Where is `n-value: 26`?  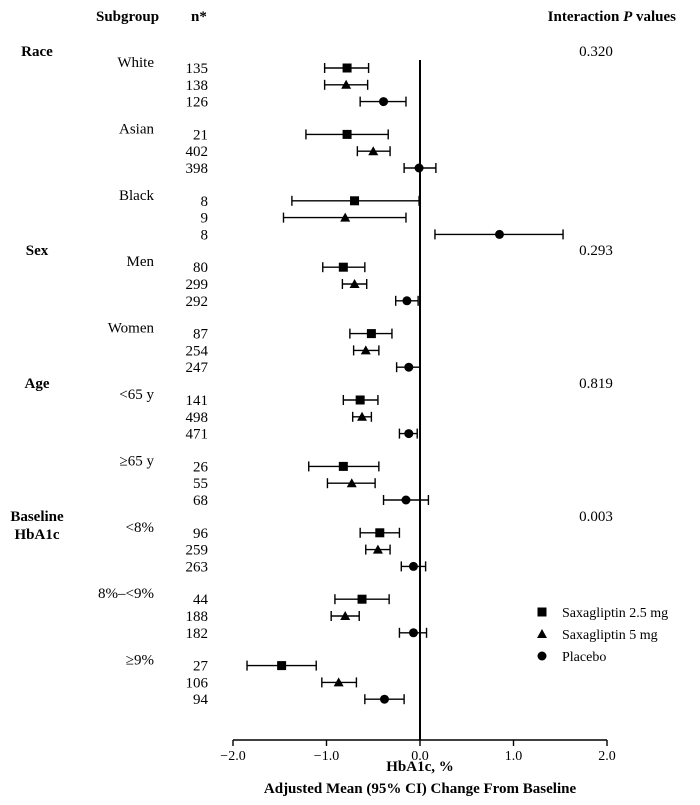 n-value: 26 is located at coordinates (201, 467).